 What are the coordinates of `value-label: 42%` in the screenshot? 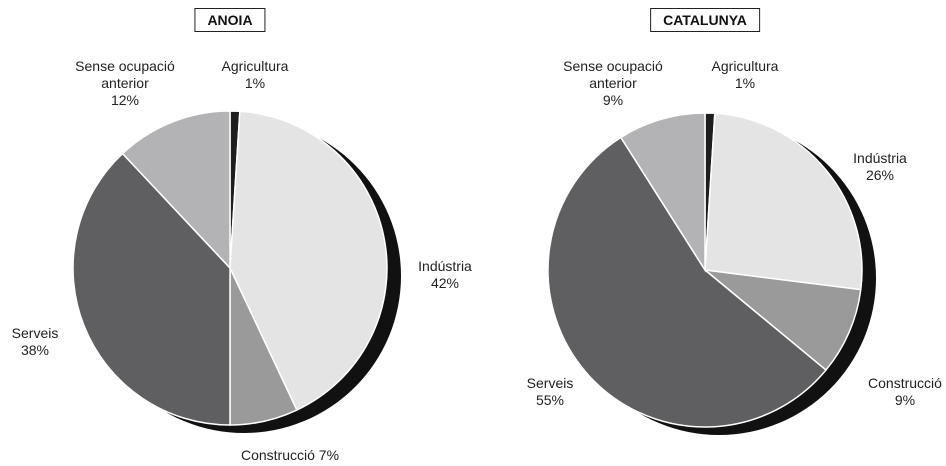 It's located at (445, 283).